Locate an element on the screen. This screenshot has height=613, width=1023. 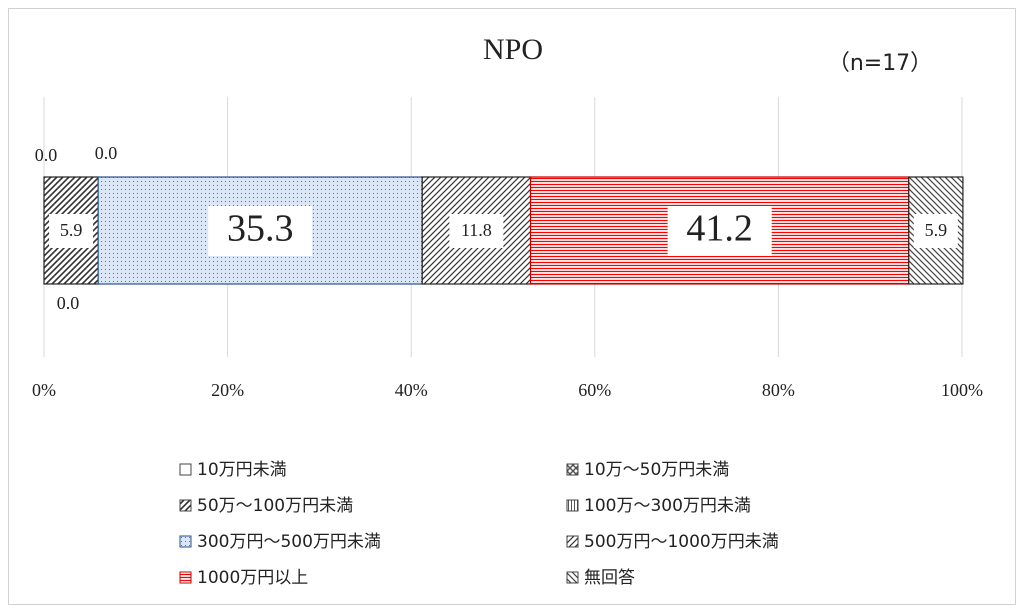
chart-title: NPO is located at coordinates (513, 49).